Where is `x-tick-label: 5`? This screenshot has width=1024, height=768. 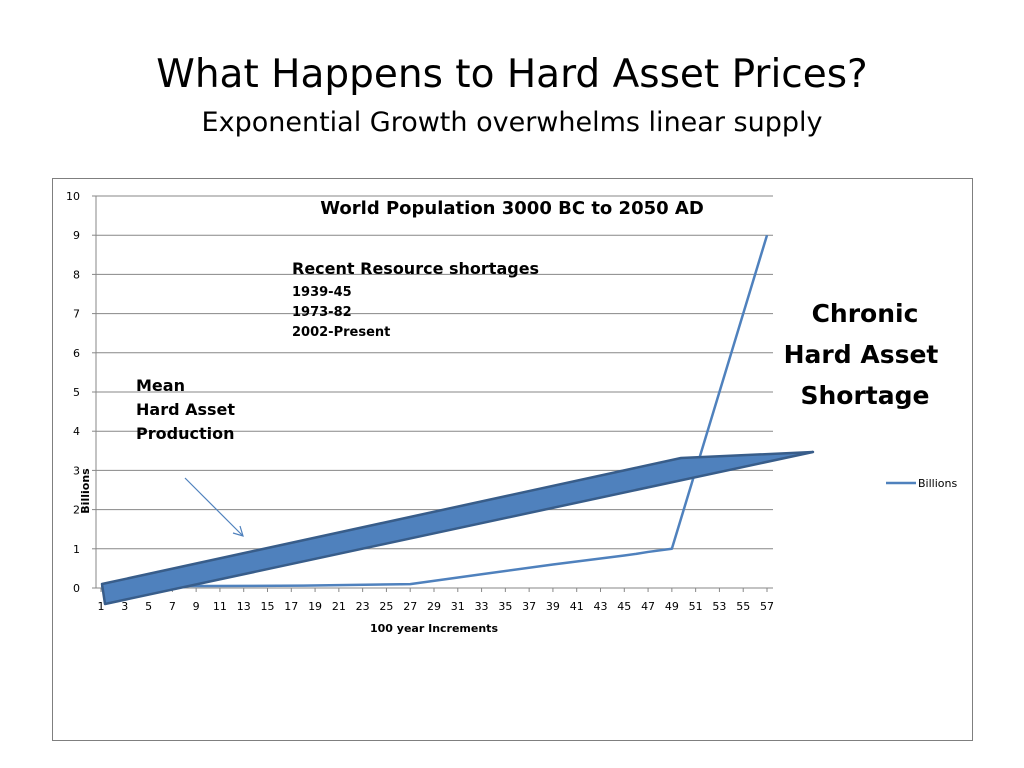 x-tick-label: 5 is located at coordinates (148, 606).